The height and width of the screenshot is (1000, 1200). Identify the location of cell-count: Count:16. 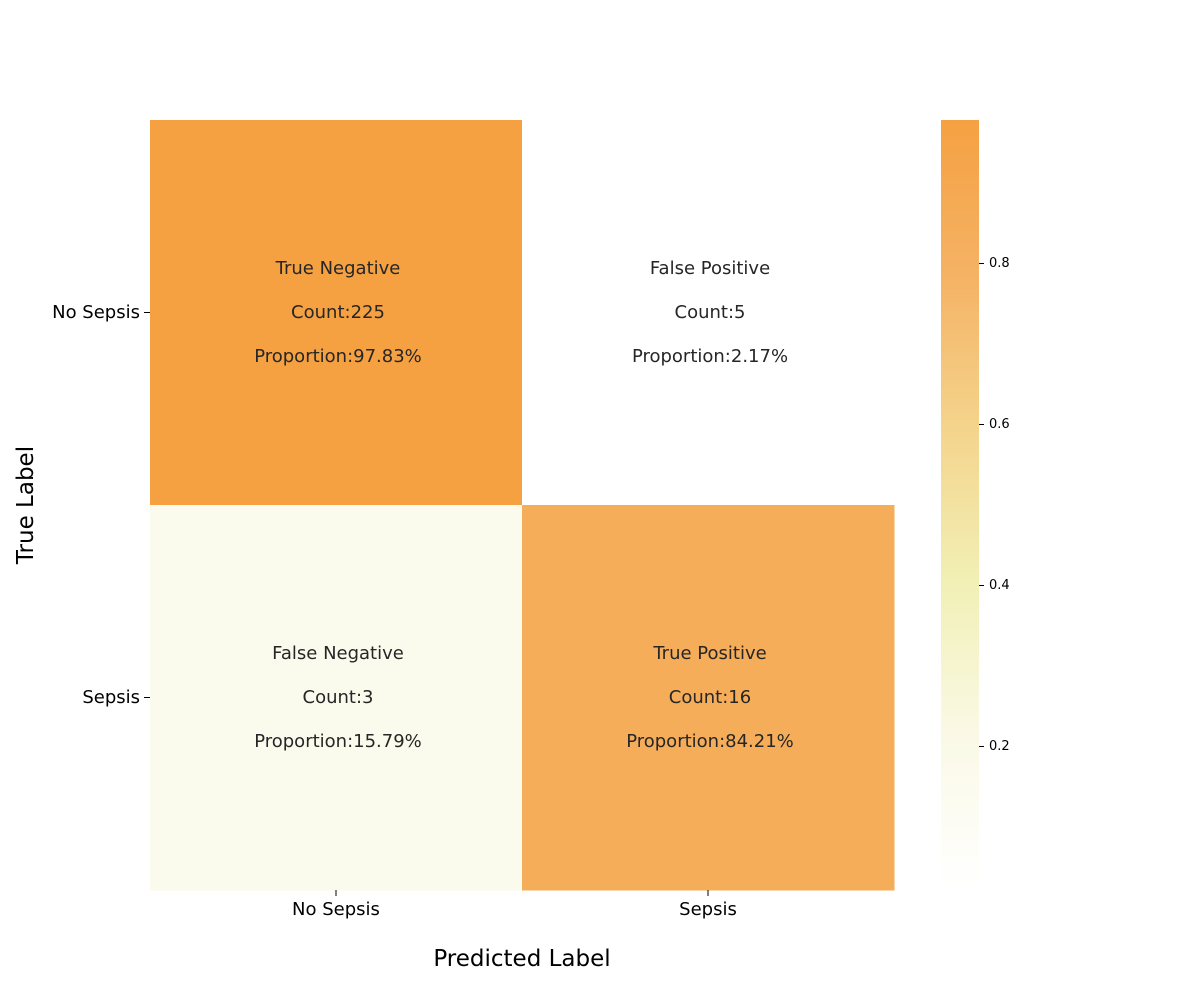
(710, 697).